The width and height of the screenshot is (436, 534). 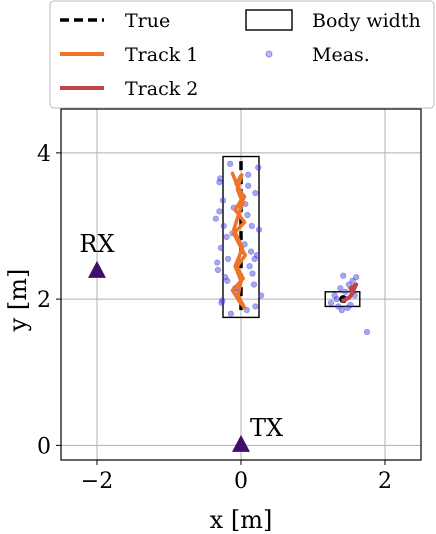 I want to click on true-path, so click(x=293, y=235).